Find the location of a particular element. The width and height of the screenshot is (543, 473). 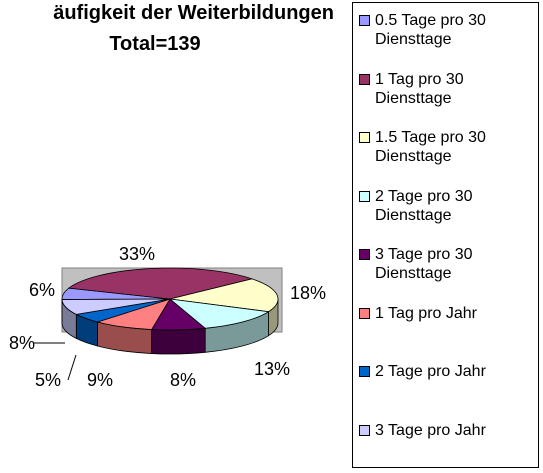

legend-label: 3 Tage pro Jahr is located at coordinates (430, 430).